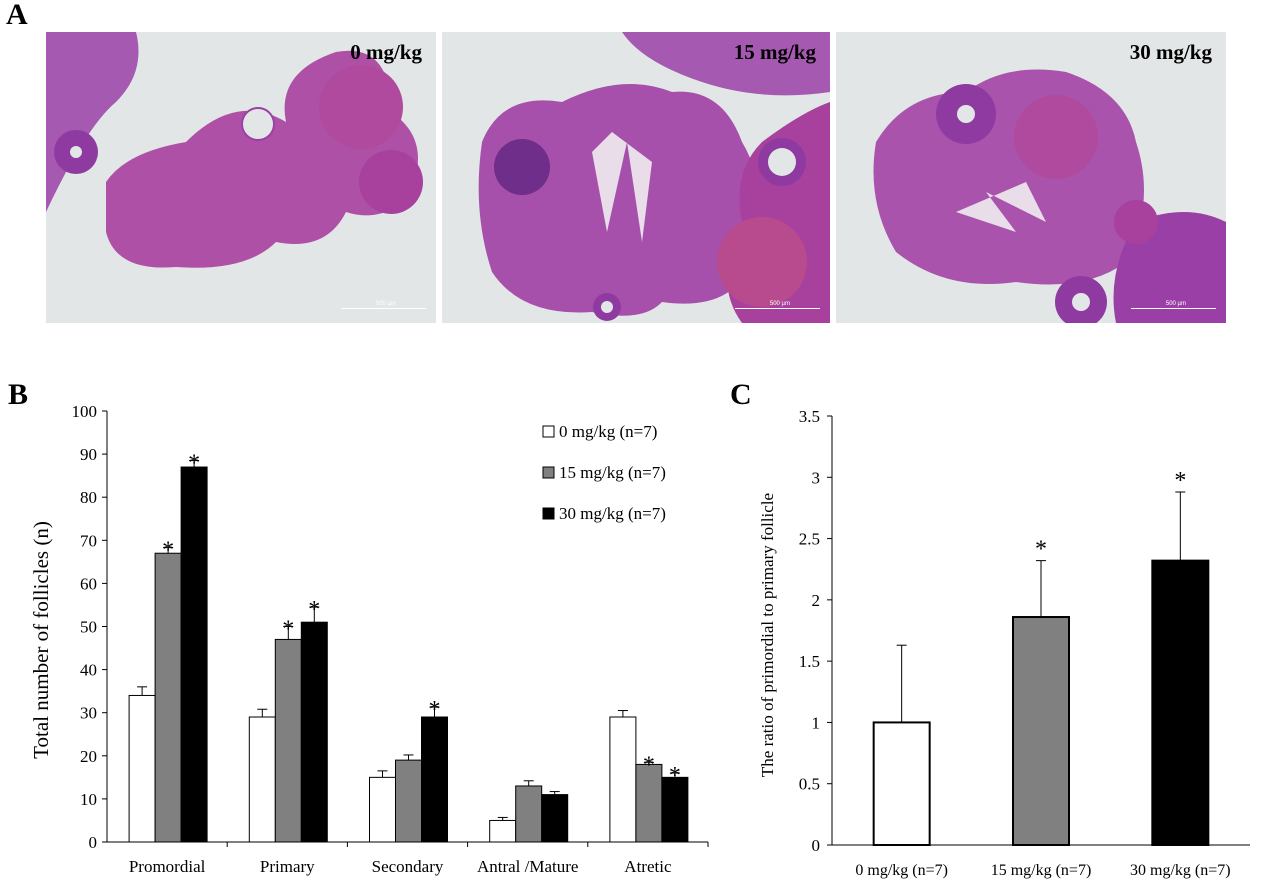 This screenshot has width=1263, height=890. What do you see at coordinates (17, 15) in the screenshot?
I see `panel-a-letter: A` at bounding box center [17, 15].